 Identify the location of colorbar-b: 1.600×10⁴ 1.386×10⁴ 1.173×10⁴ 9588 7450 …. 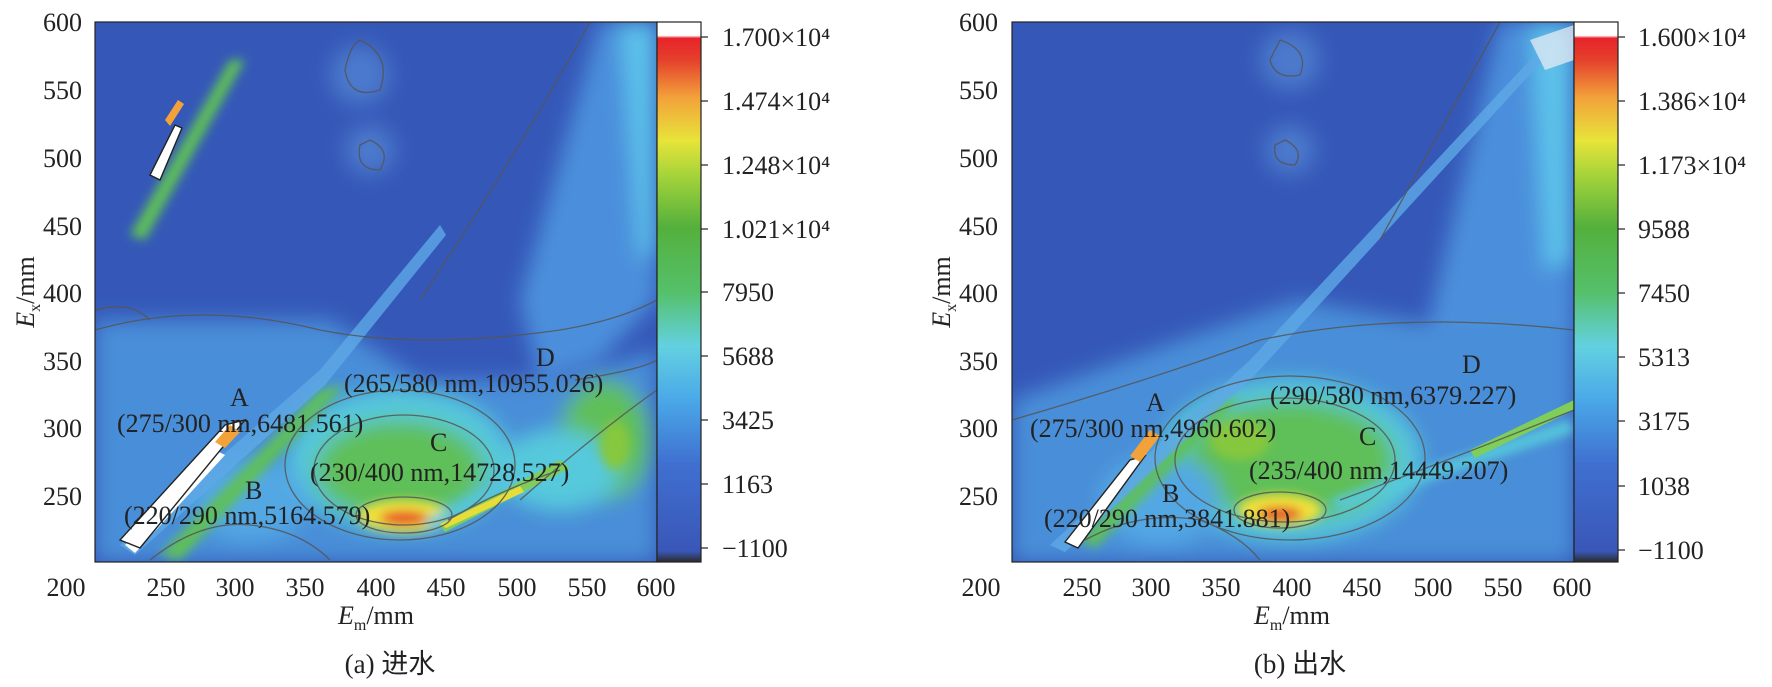
(1659, 293).